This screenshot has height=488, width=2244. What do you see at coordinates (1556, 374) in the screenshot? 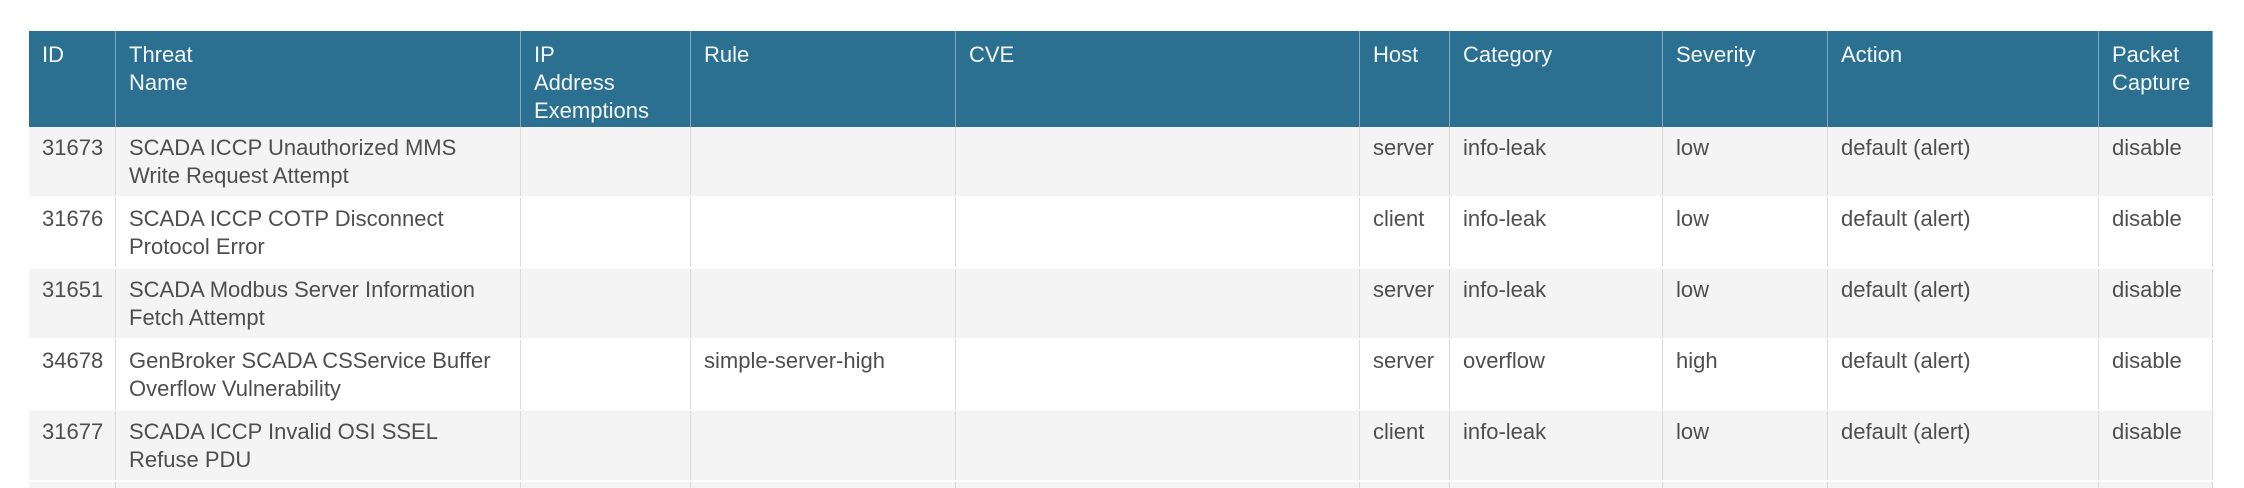
I see `cell-category: overflow` at bounding box center [1556, 374].